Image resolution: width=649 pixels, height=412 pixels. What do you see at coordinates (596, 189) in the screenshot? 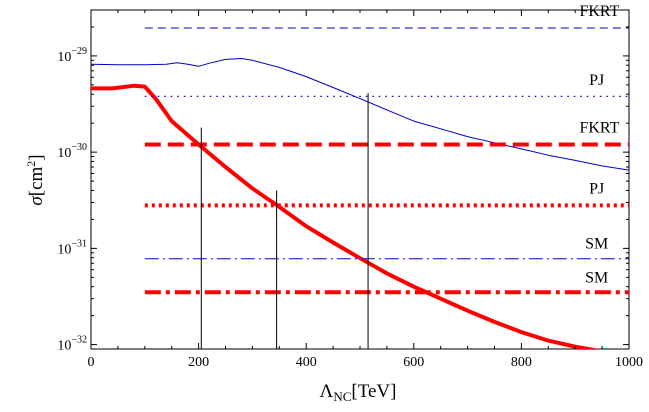
I see `reference-line-label-4: PJ` at bounding box center [596, 189].